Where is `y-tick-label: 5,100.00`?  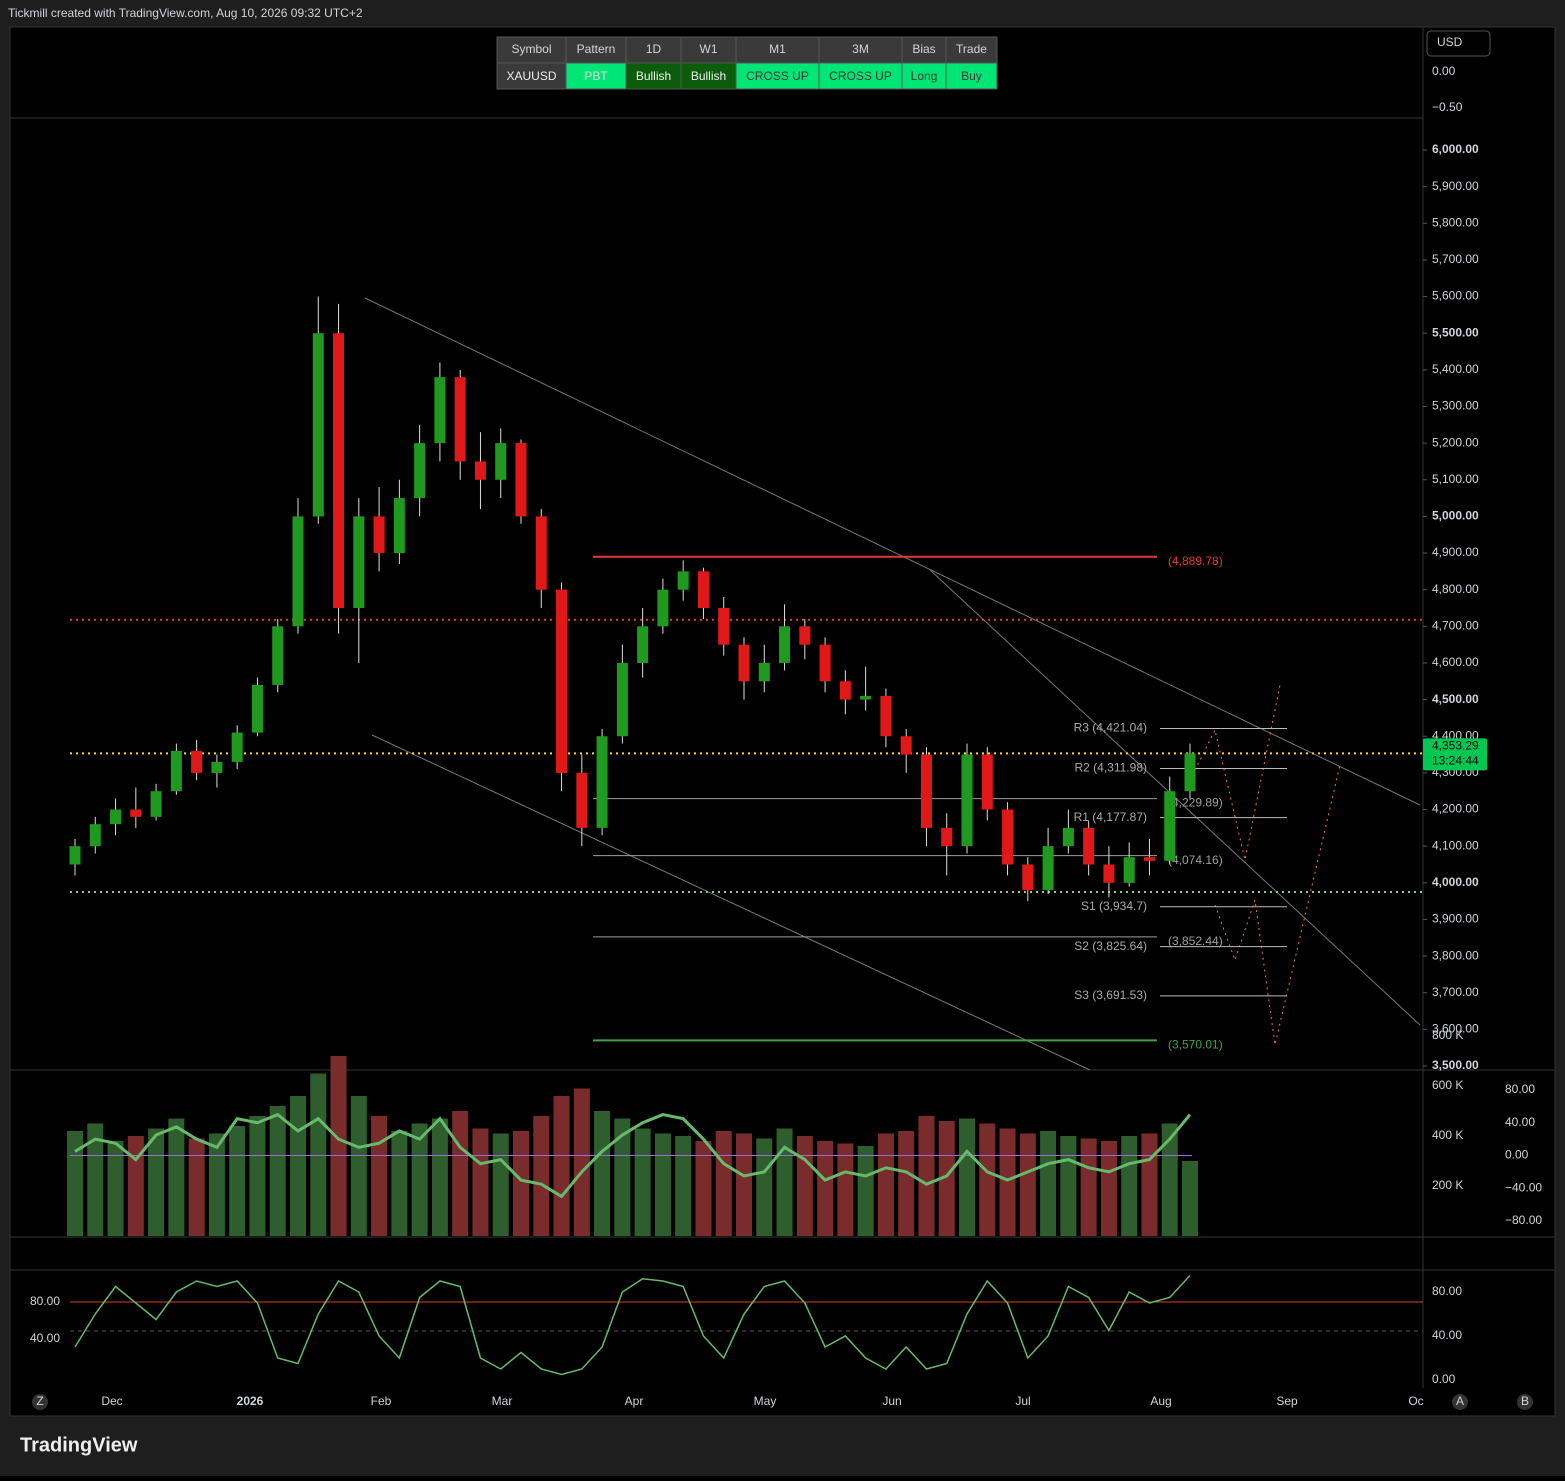 y-tick-label: 5,100.00 is located at coordinates (1455, 479).